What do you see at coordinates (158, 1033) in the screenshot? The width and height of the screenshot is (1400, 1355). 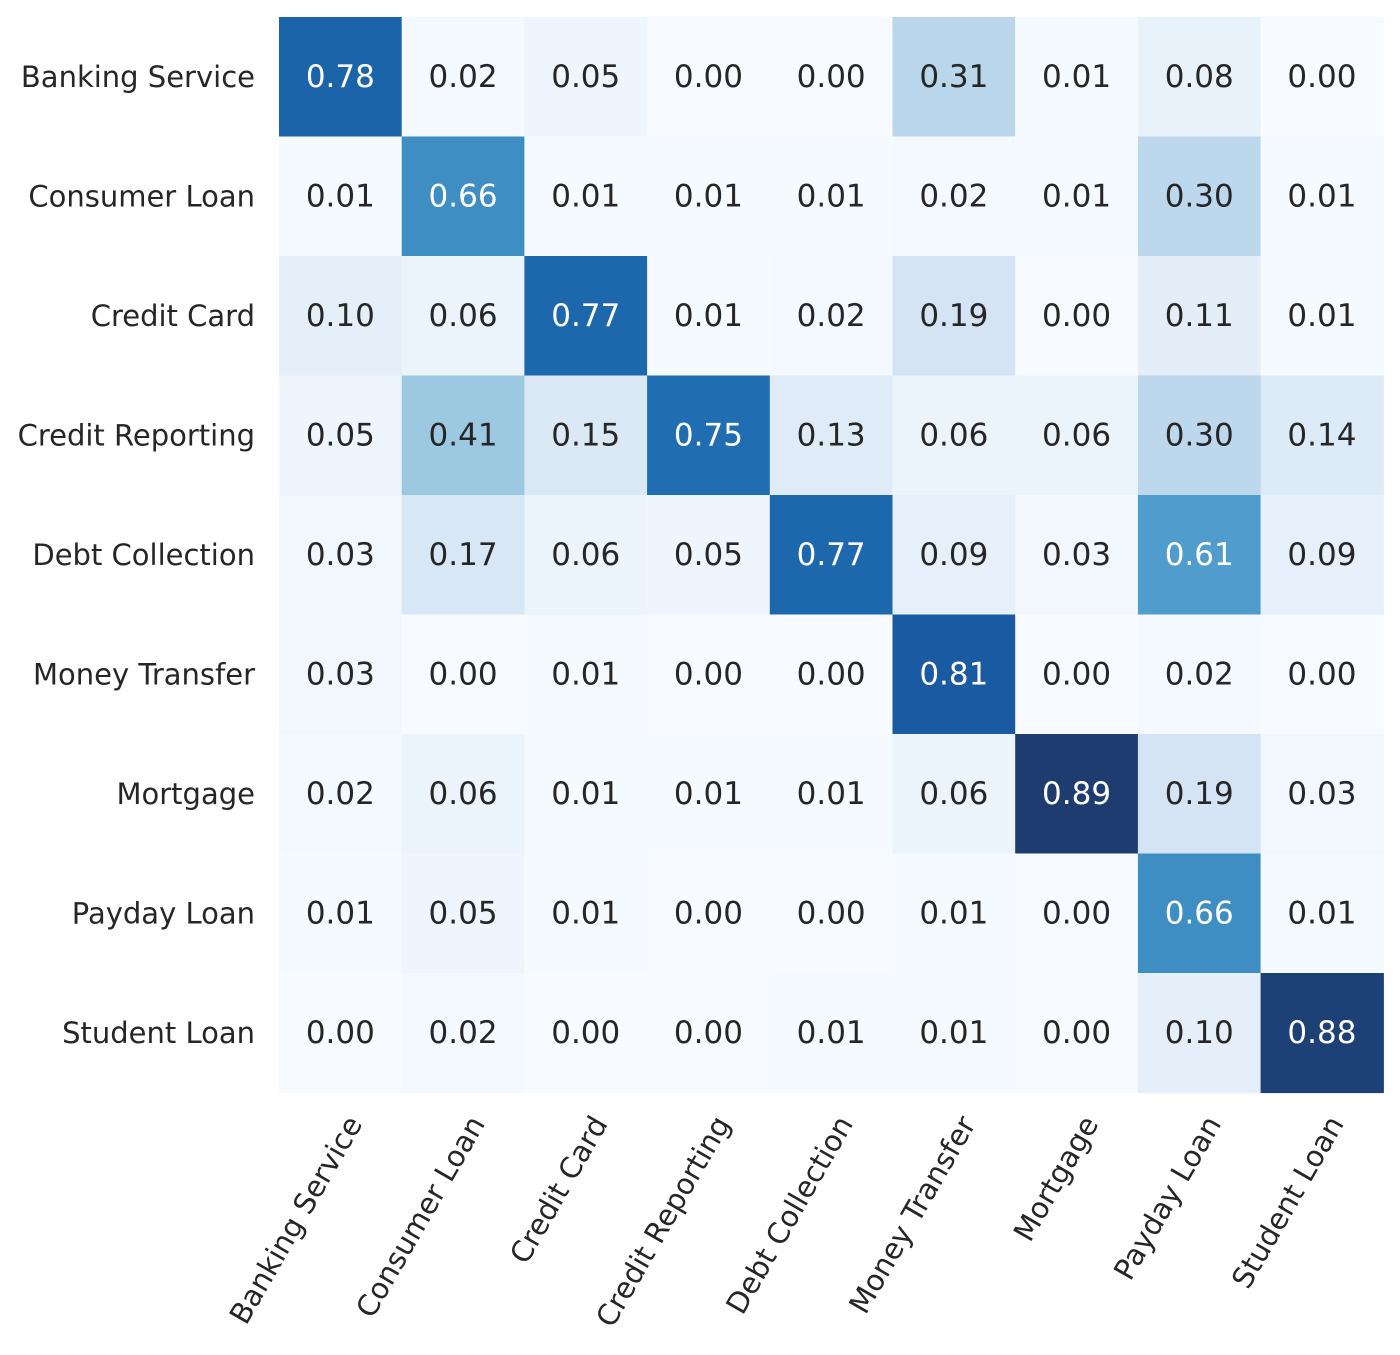 I see `y-tick-label: Student Loan` at bounding box center [158, 1033].